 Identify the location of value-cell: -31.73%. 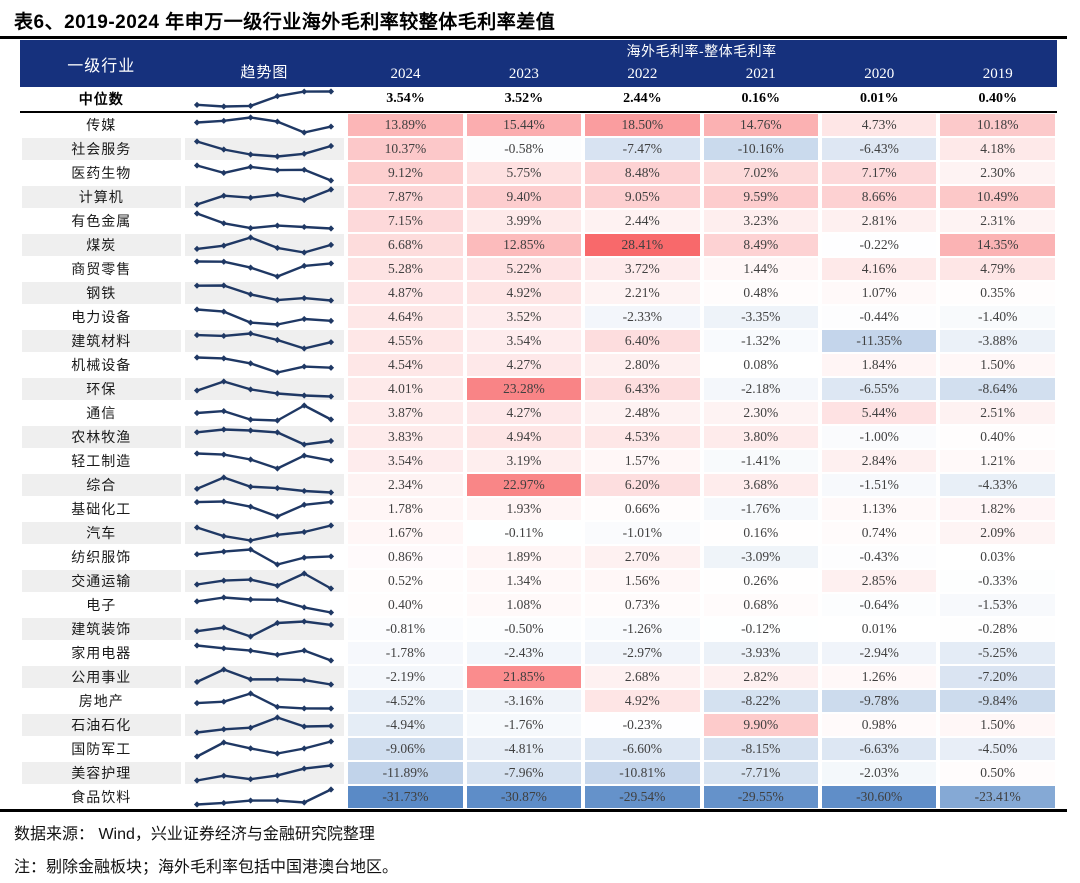
(405, 797).